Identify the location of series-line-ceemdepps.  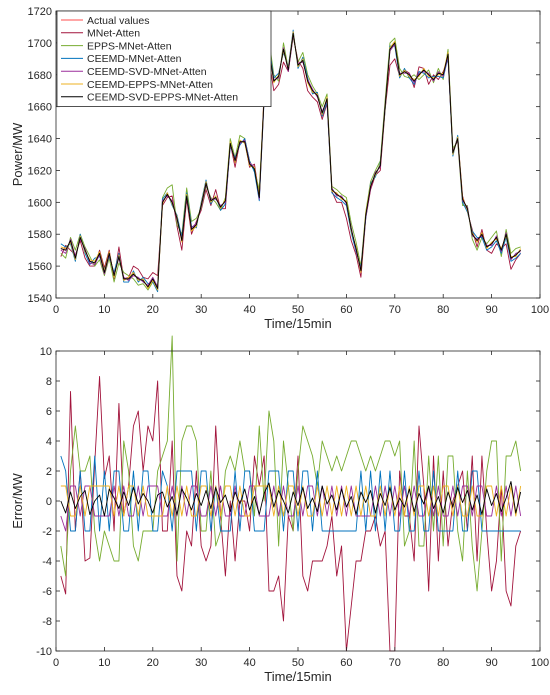
(291, 501).